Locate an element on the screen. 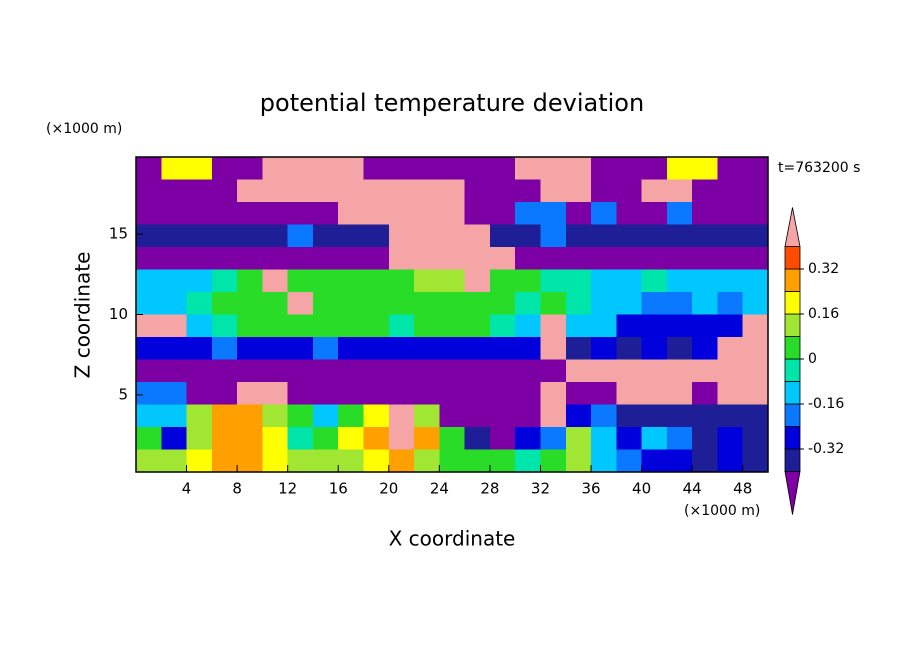  y-tick-label: 5 is located at coordinates (123, 394).